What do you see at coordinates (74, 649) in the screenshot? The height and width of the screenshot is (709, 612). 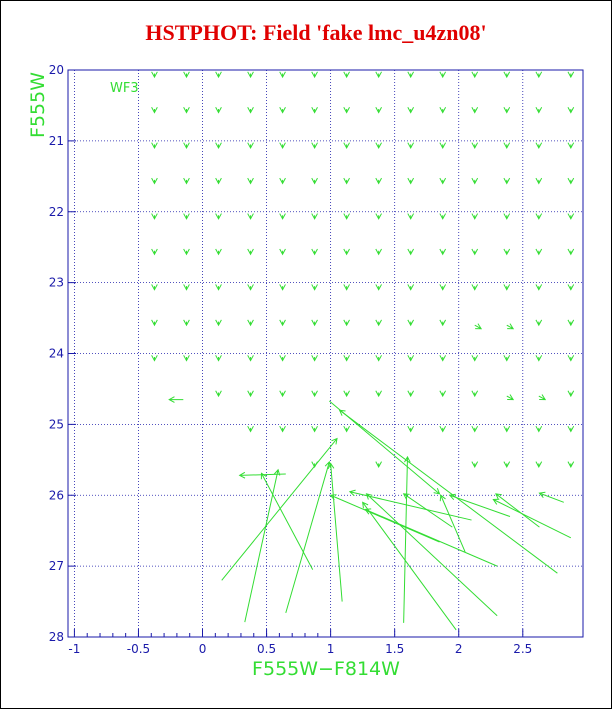 I see `x-tick-label: -1` at bounding box center [74, 649].